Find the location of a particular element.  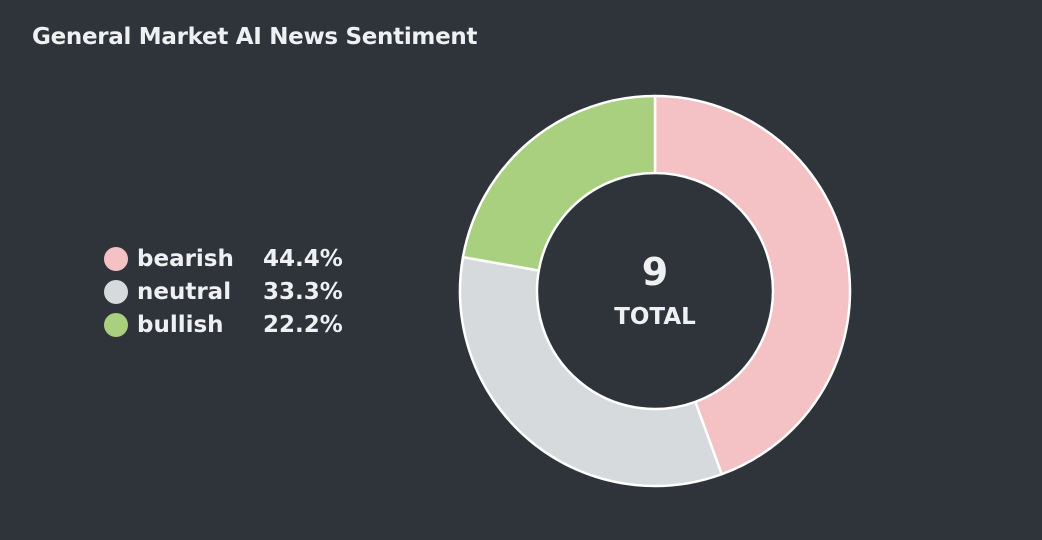

legend-item-neutral: neutral 33.3% is located at coordinates (228, 291).